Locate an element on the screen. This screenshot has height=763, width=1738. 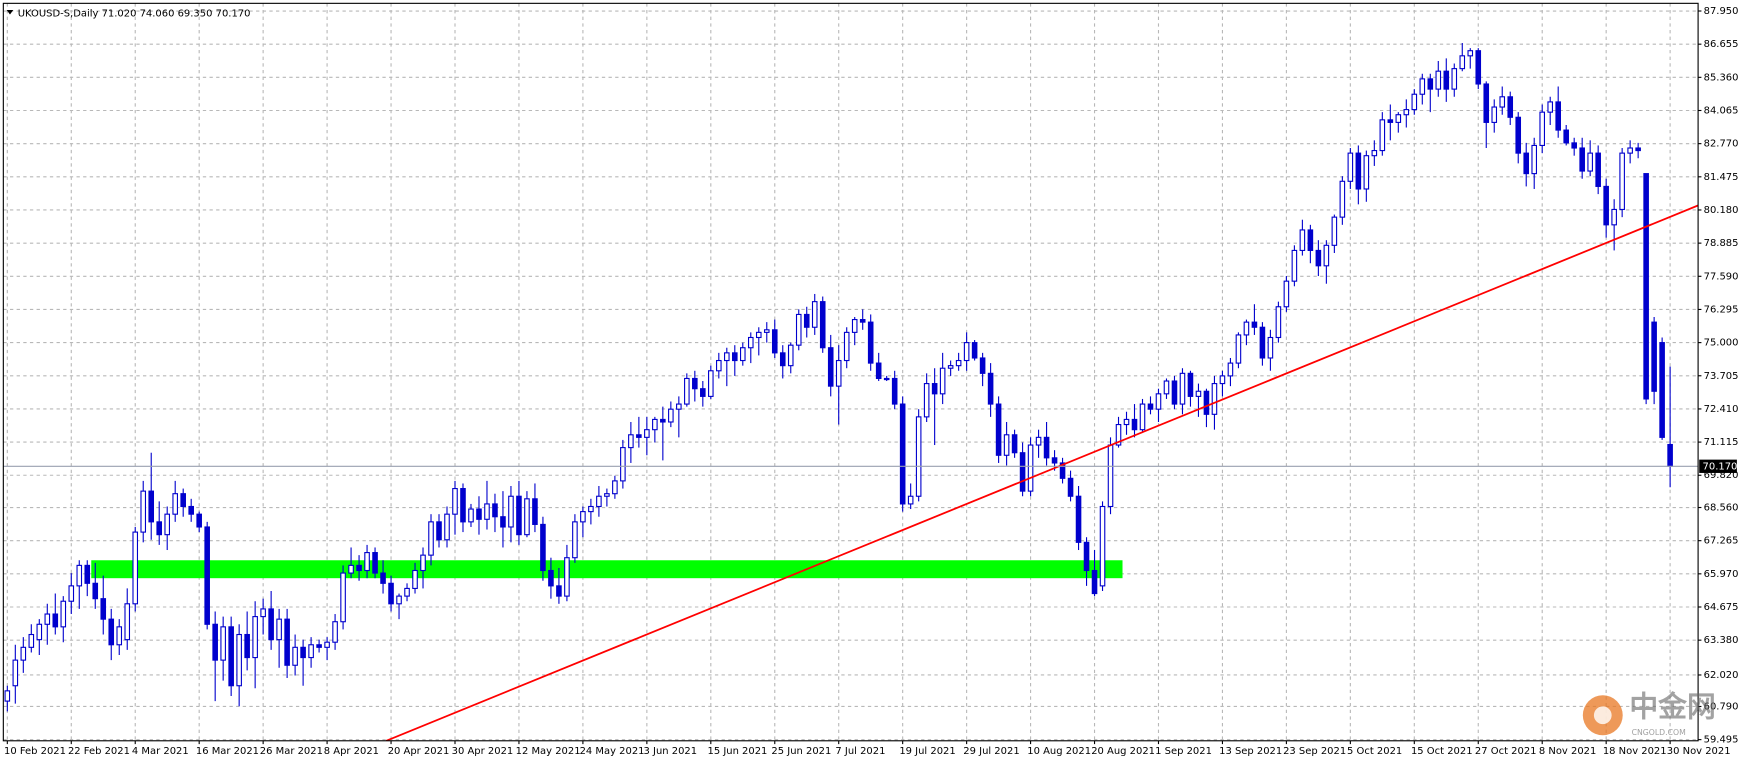
x-tick-label: 7 Jul 2021 is located at coordinates (860, 751).